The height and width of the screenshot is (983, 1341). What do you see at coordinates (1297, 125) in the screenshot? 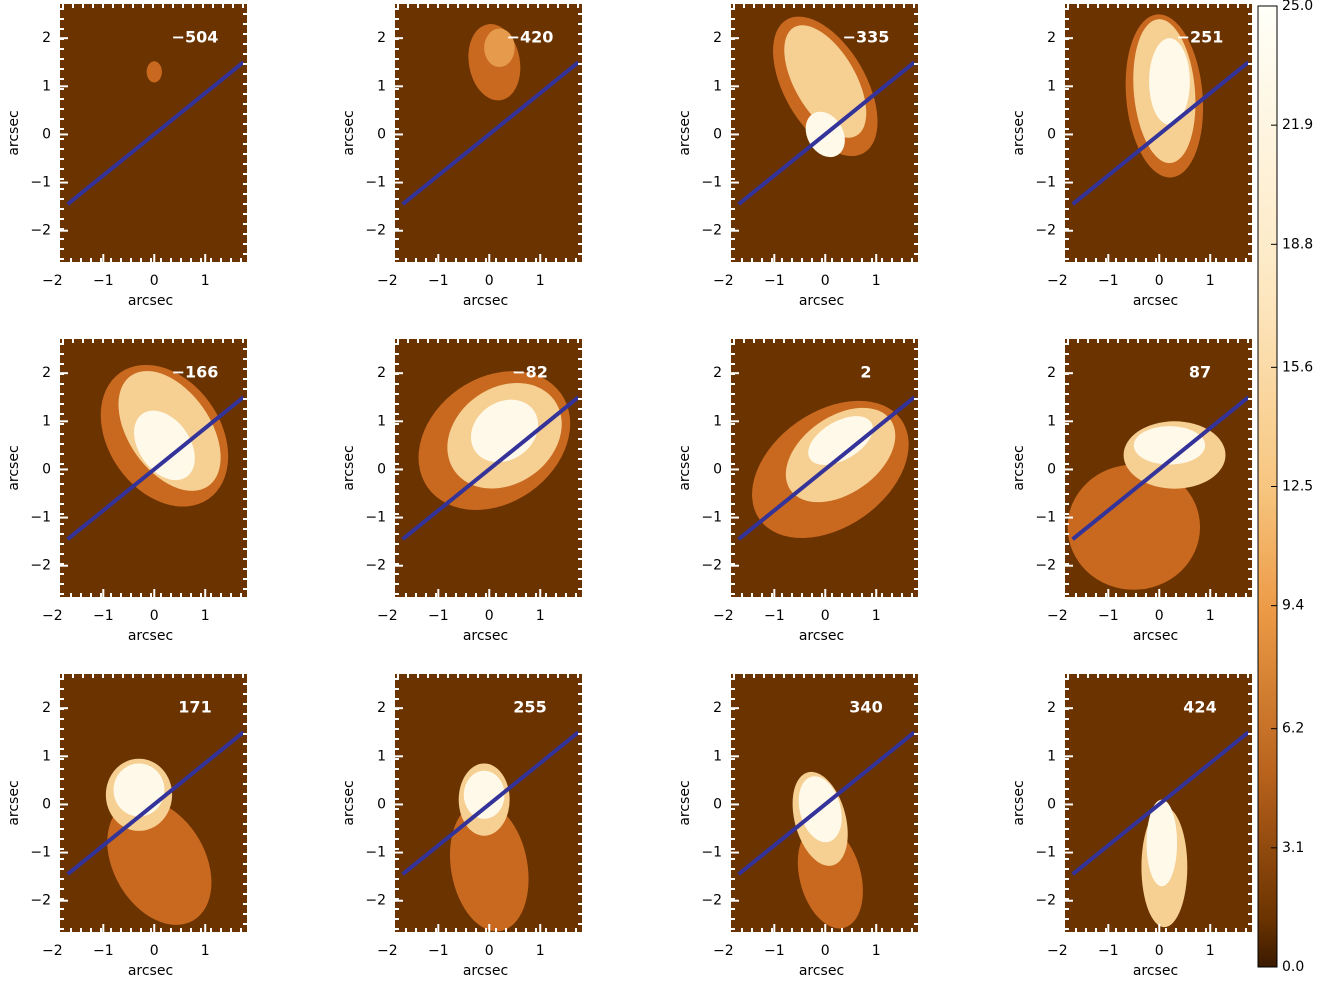
I see `colorbar-tick-label: 21.9` at bounding box center [1297, 125].